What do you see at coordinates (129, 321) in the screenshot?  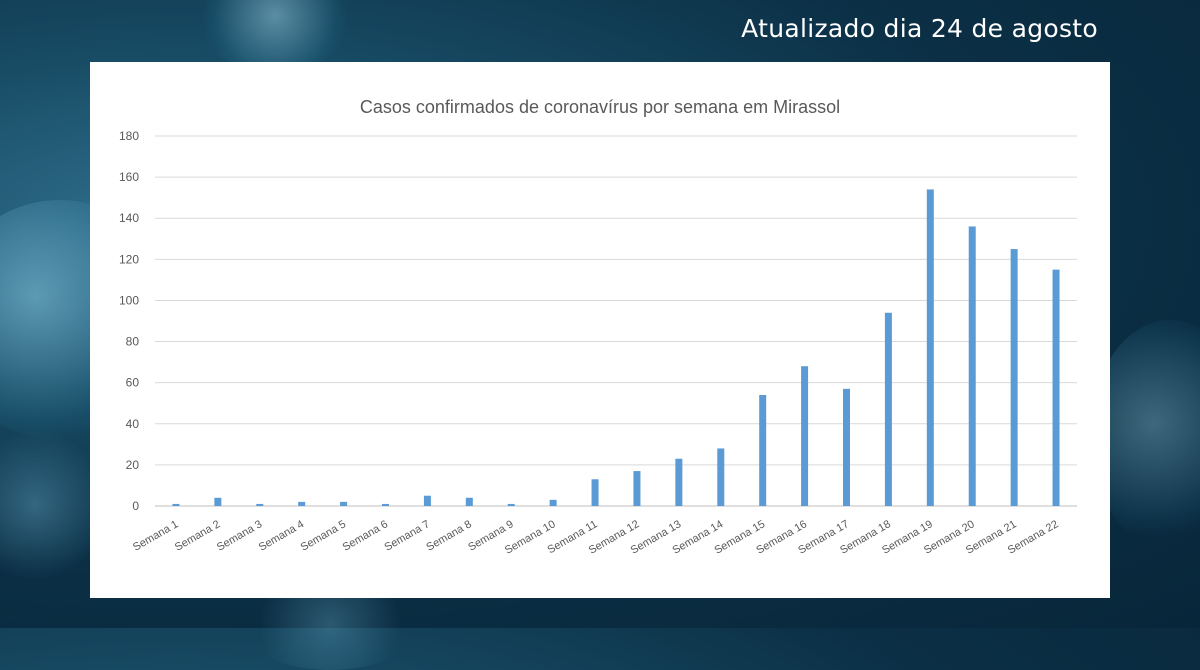 I see `y-axis-ticks: 0 20 40 60 80 100 120 140 160 180` at bounding box center [129, 321].